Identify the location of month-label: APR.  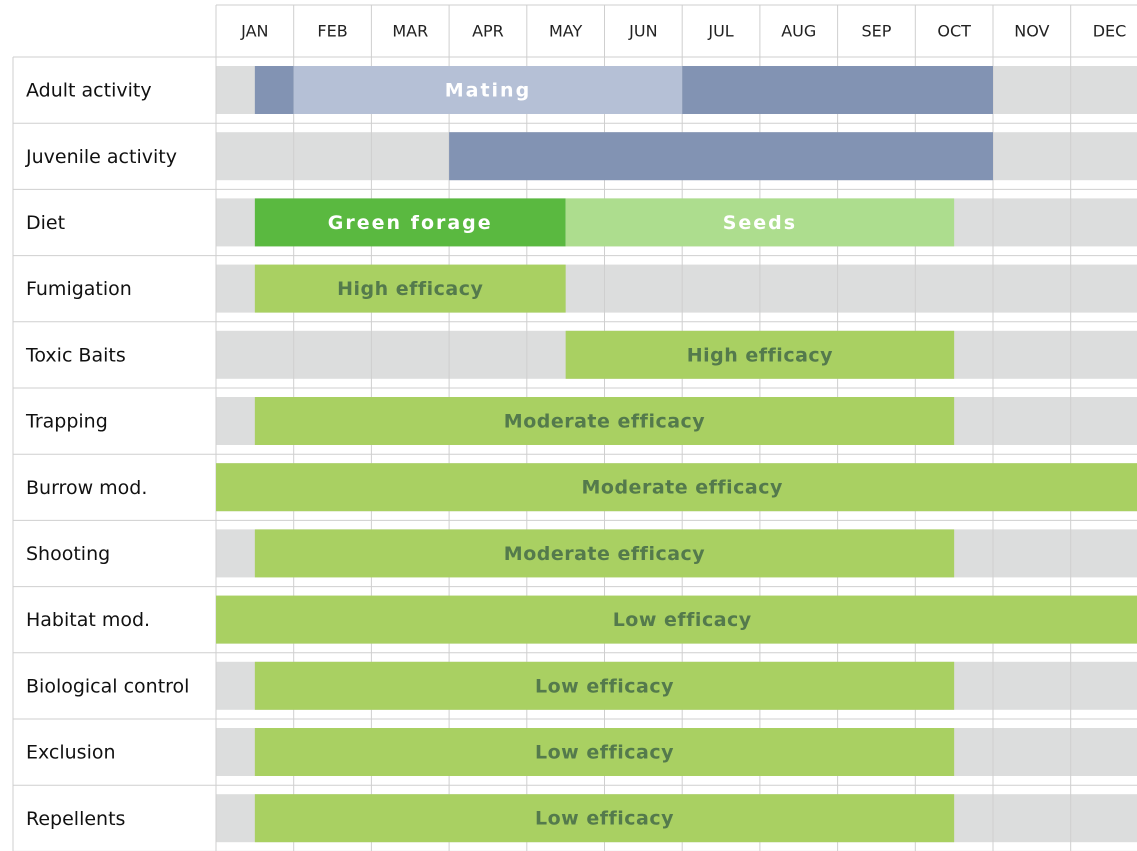
(488, 31).